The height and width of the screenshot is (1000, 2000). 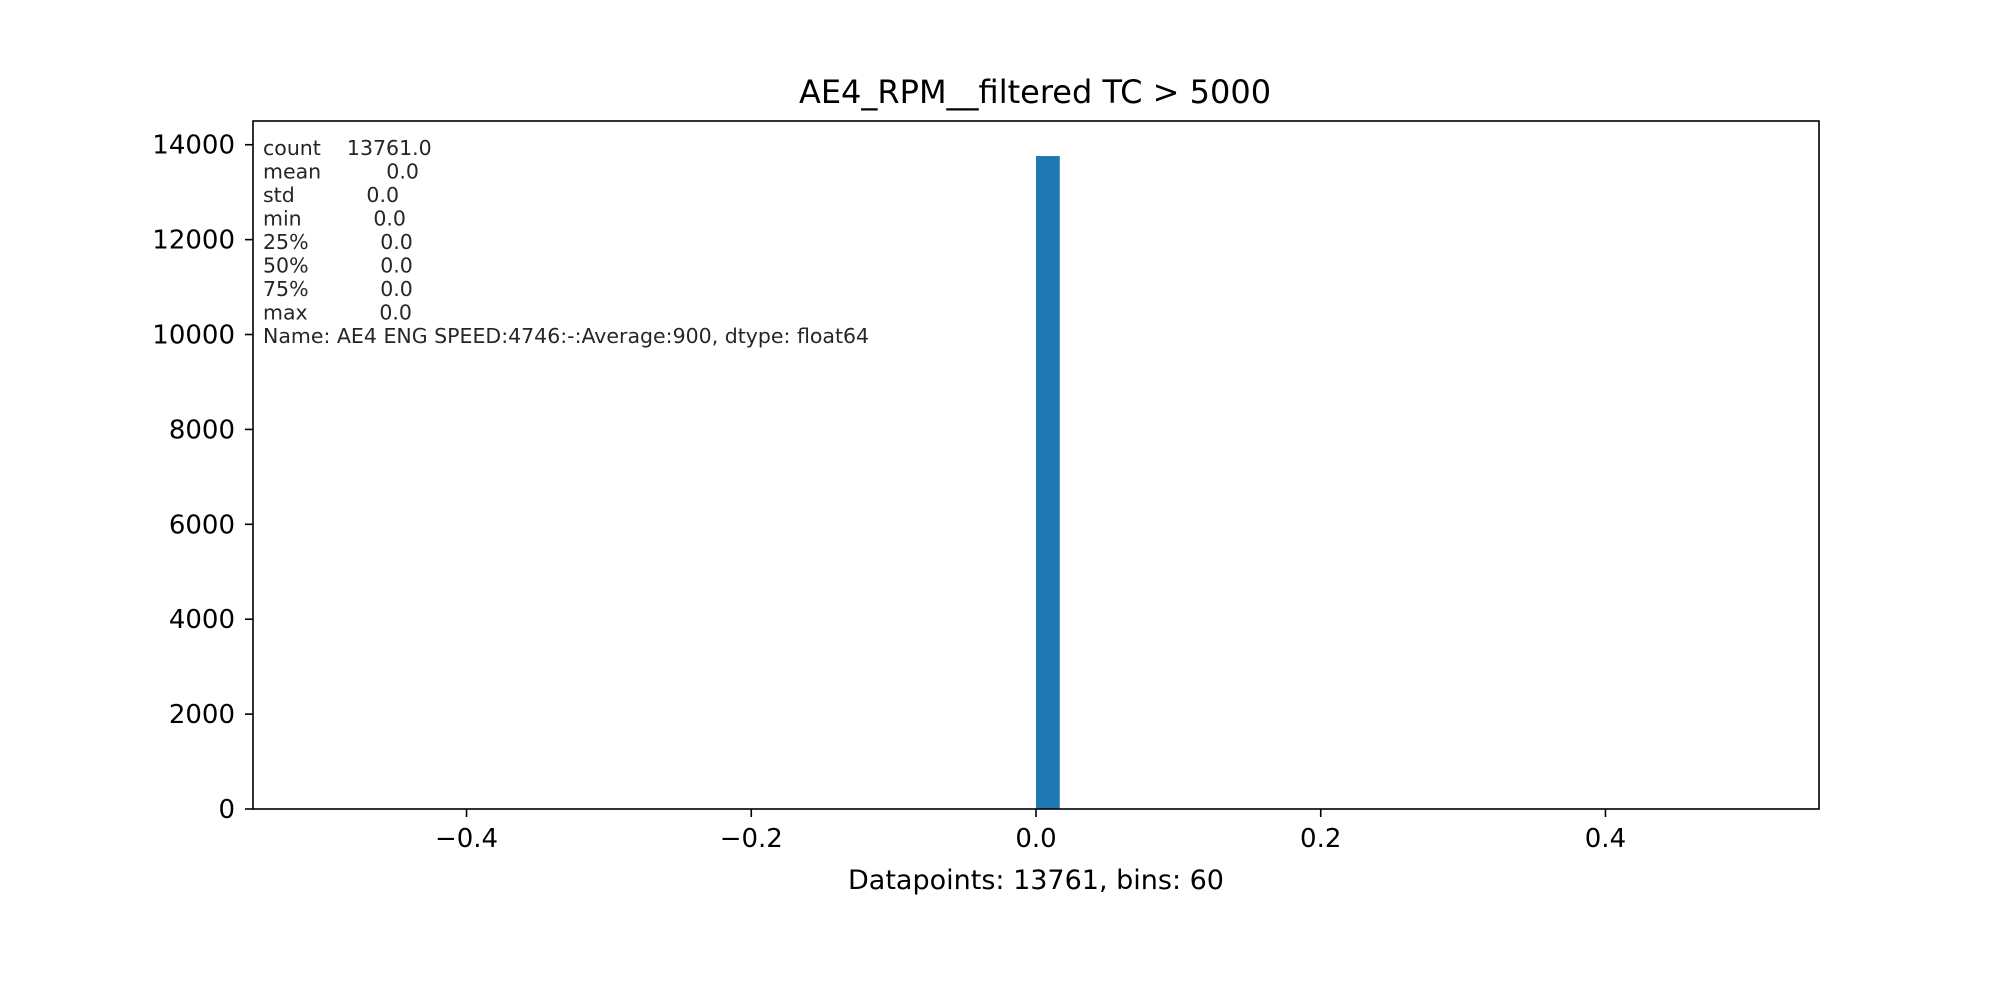 What do you see at coordinates (202, 525) in the screenshot?
I see `y-tick-label: 6000` at bounding box center [202, 525].